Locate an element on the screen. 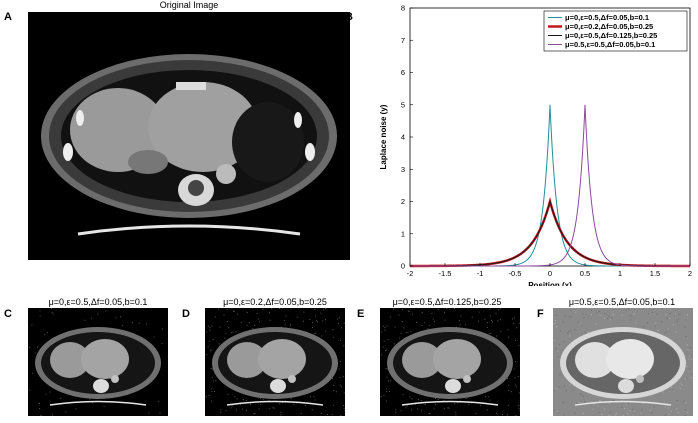 The width and height of the screenshot is (698, 423). ct-image-c is located at coordinates (98, 362).